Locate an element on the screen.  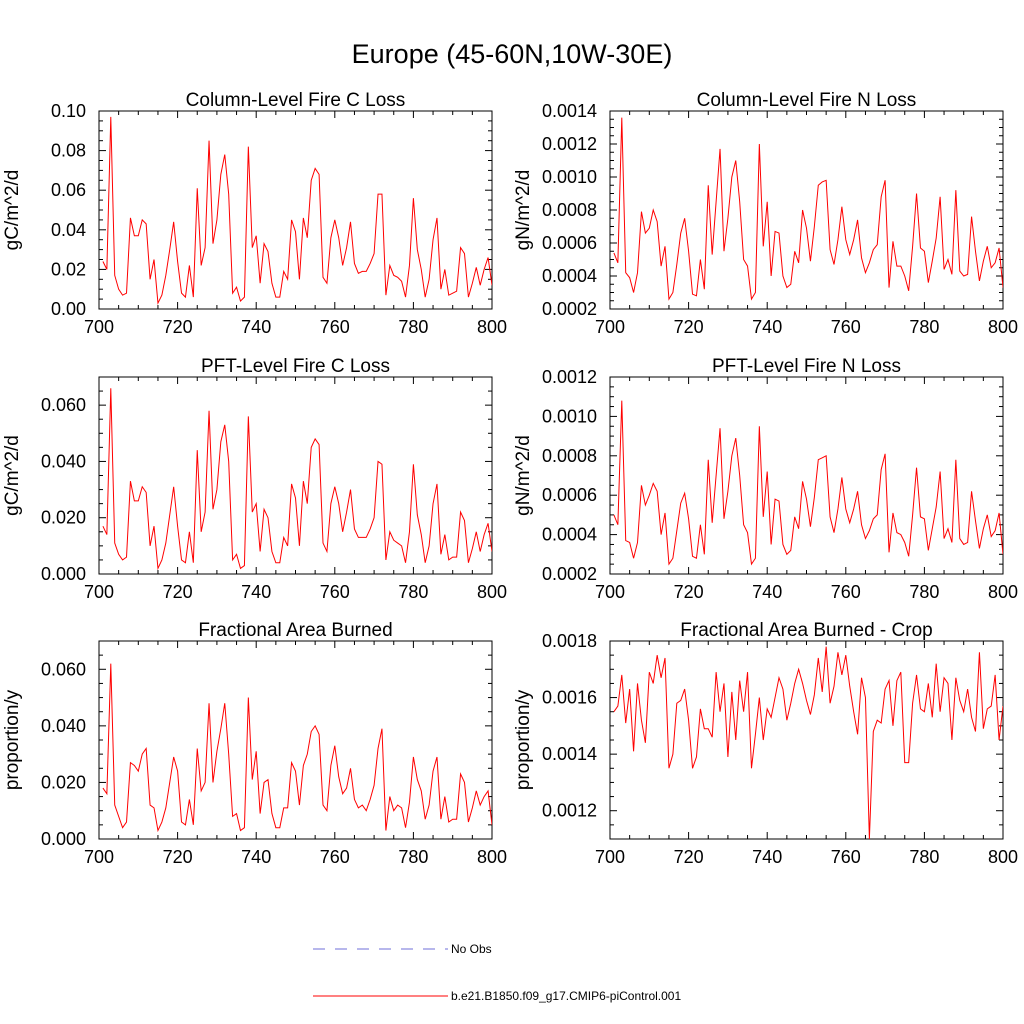
legend-label-no-obs: No Obs is located at coordinates (471, 949).